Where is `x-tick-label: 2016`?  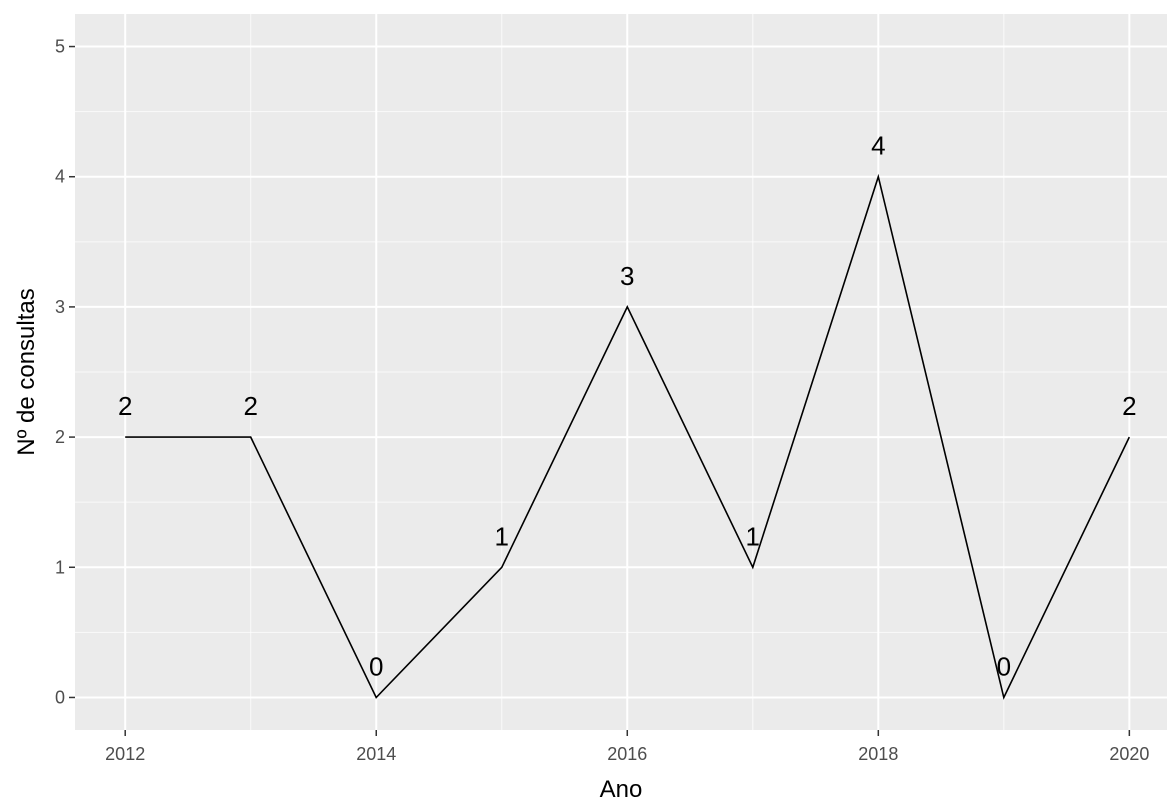
x-tick-label: 2016 is located at coordinates (627, 754).